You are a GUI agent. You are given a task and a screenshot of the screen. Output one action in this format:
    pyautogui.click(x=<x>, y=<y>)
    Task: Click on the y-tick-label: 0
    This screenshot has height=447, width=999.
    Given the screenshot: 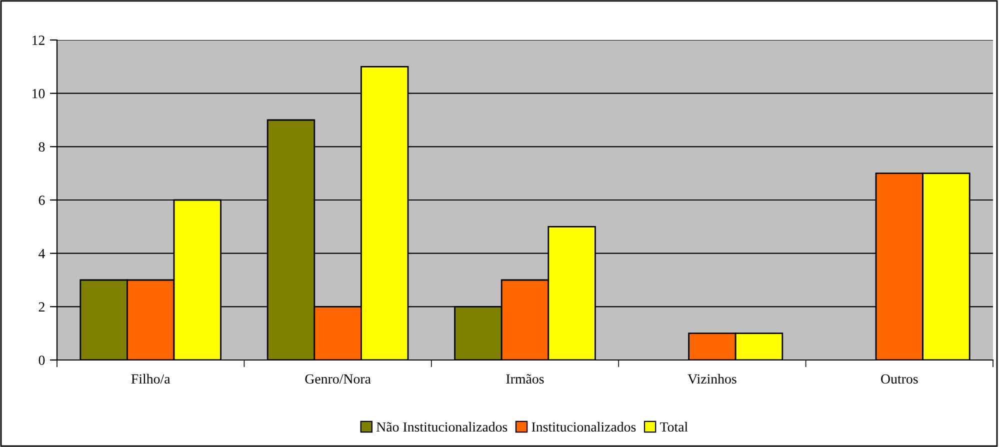 What is the action you would take?
    pyautogui.click(x=41, y=360)
    